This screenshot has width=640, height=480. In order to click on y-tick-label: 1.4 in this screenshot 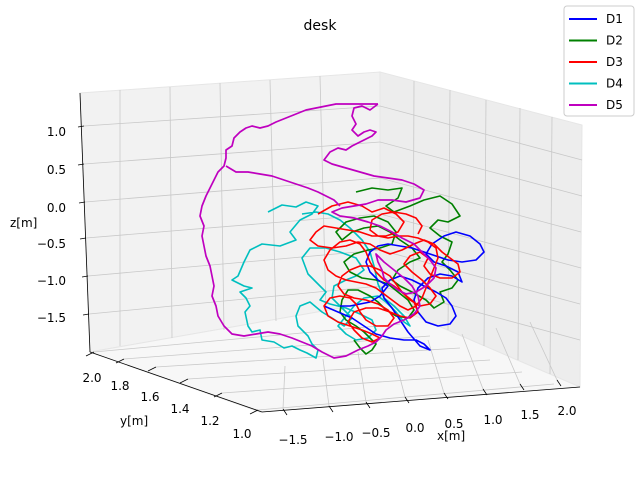, I will do `click(179, 409)`.